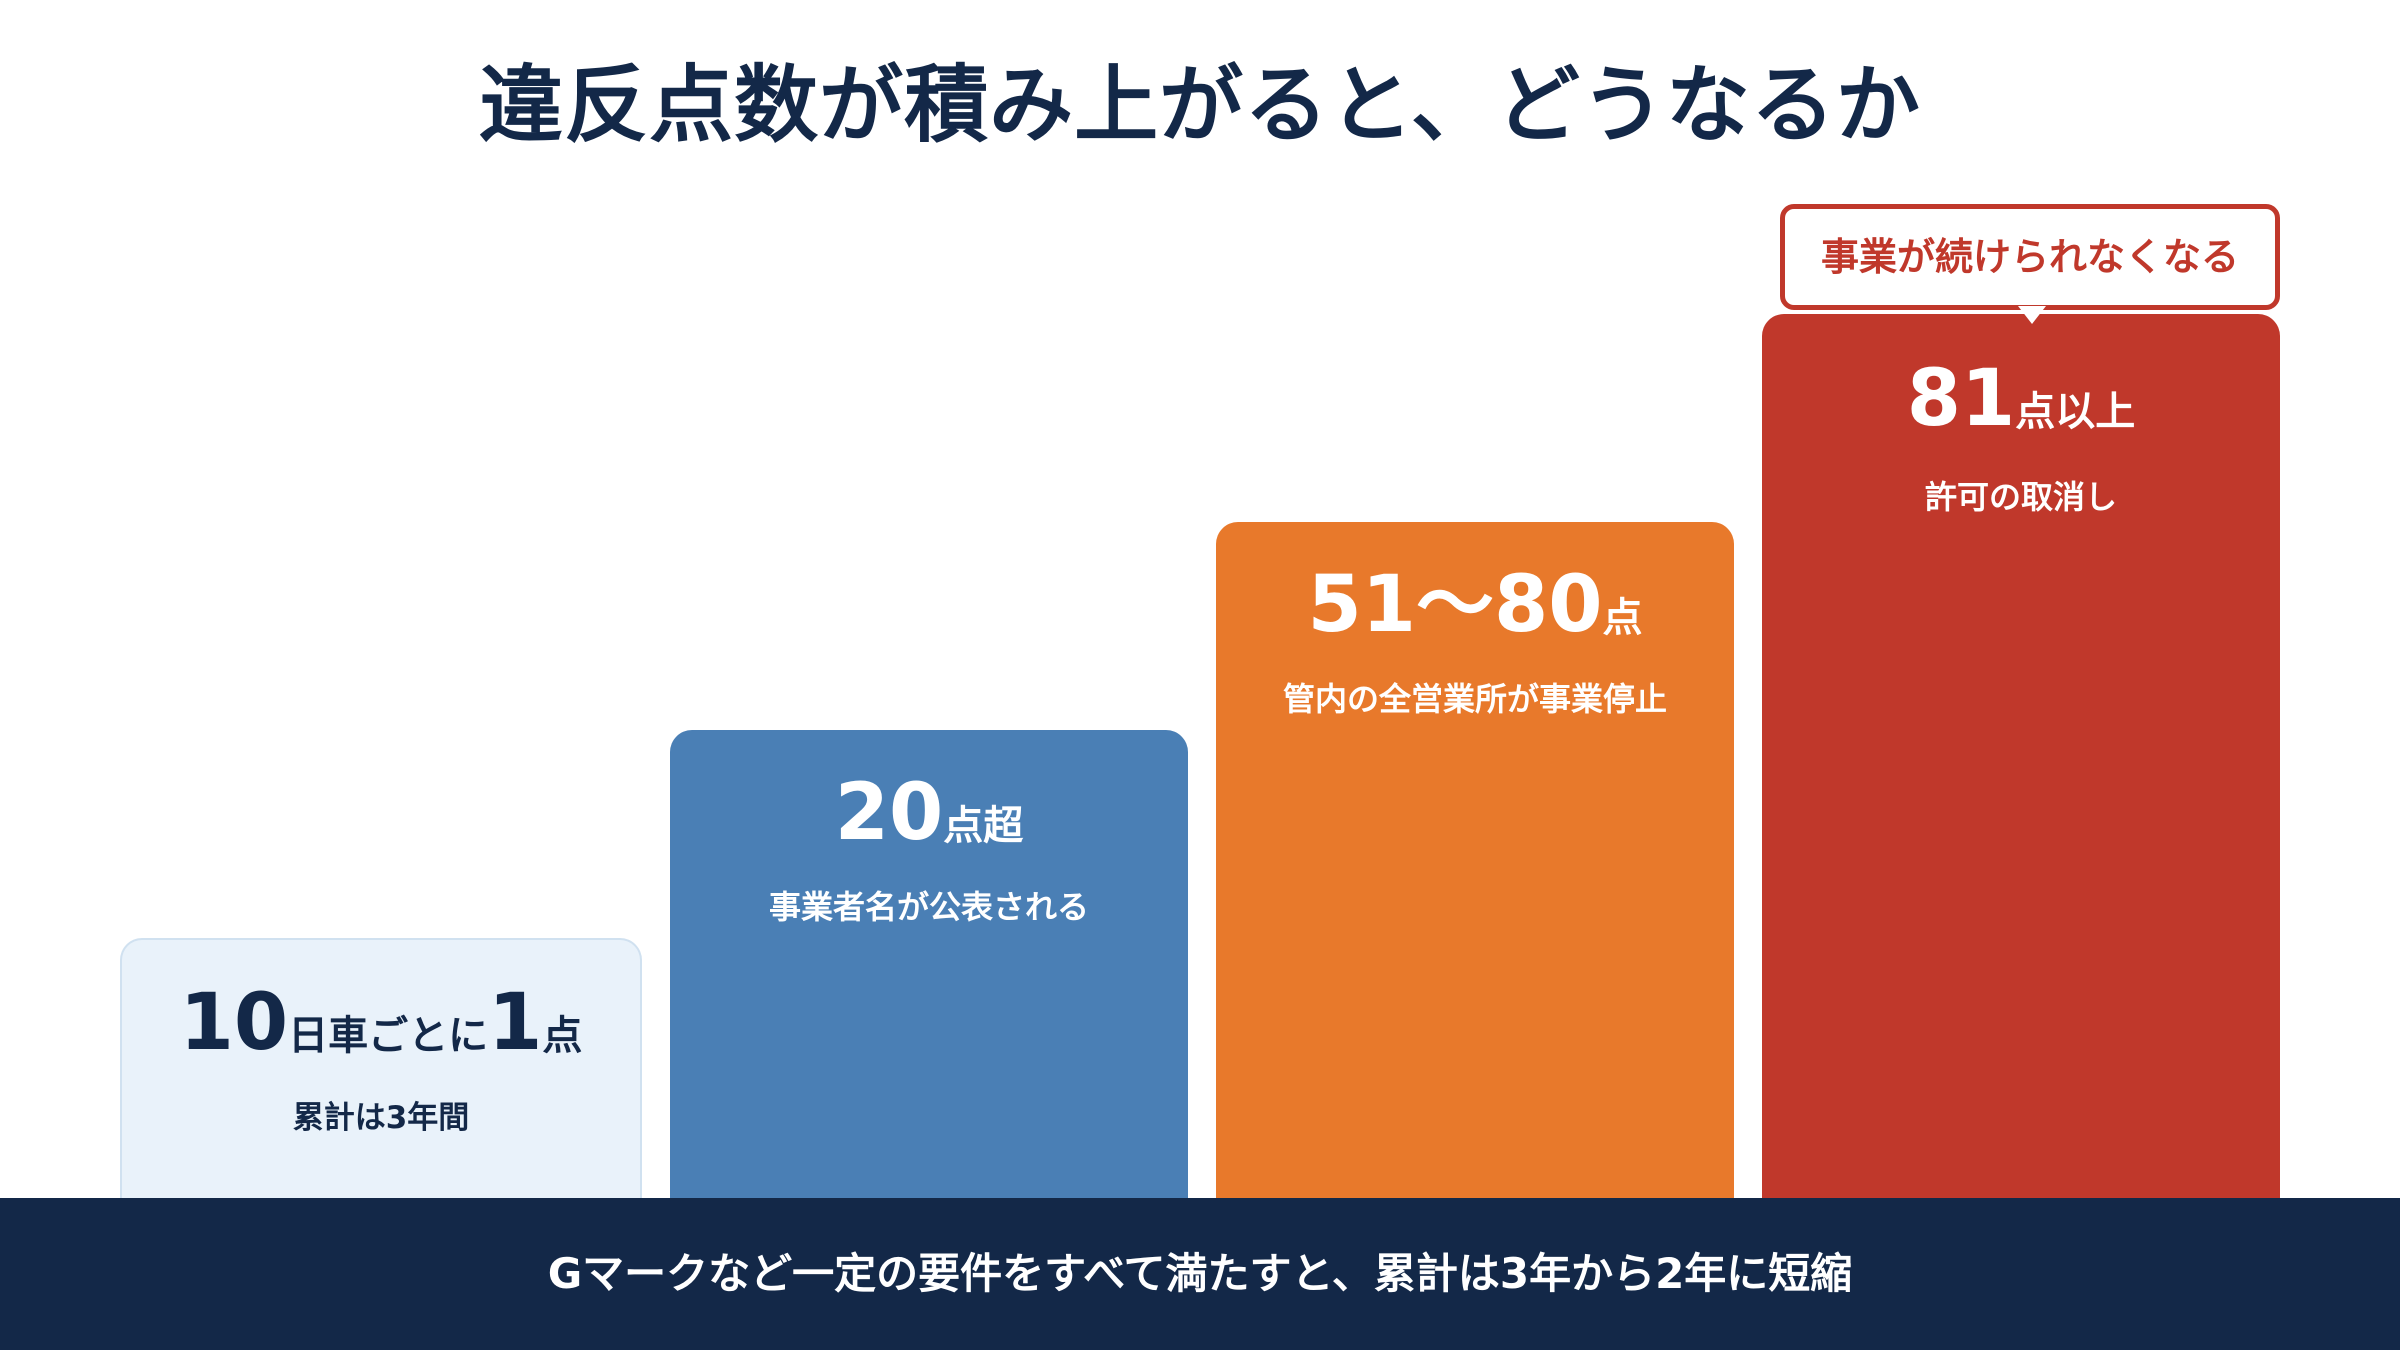 The height and width of the screenshot is (1350, 2400). What do you see at coordinates (381, 1118) in the screenshot?
I see `step-description: 累計は3年間` at bounding box center [381, 1118].